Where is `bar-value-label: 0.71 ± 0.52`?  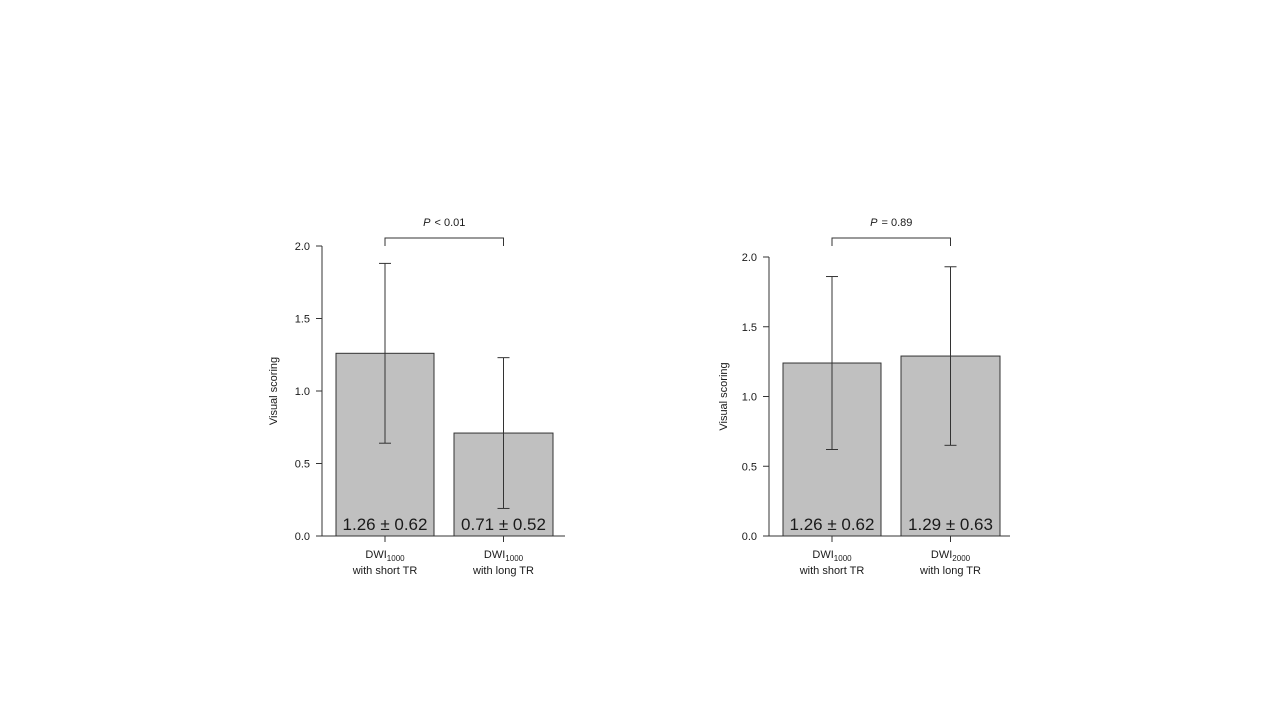 bar-value-label: 0.71 ± 0.52 is located at coordinates (503, 524).